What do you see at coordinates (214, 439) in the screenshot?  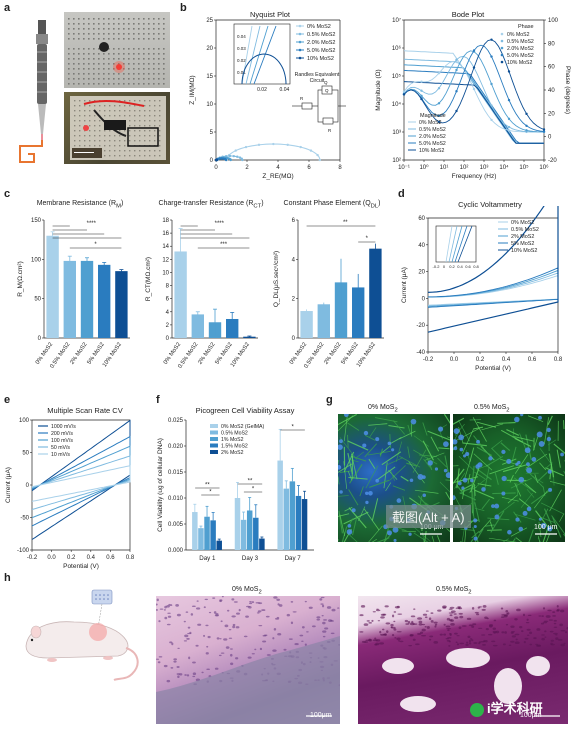 I see `legend-swatch` at bounding box center [214, 439].